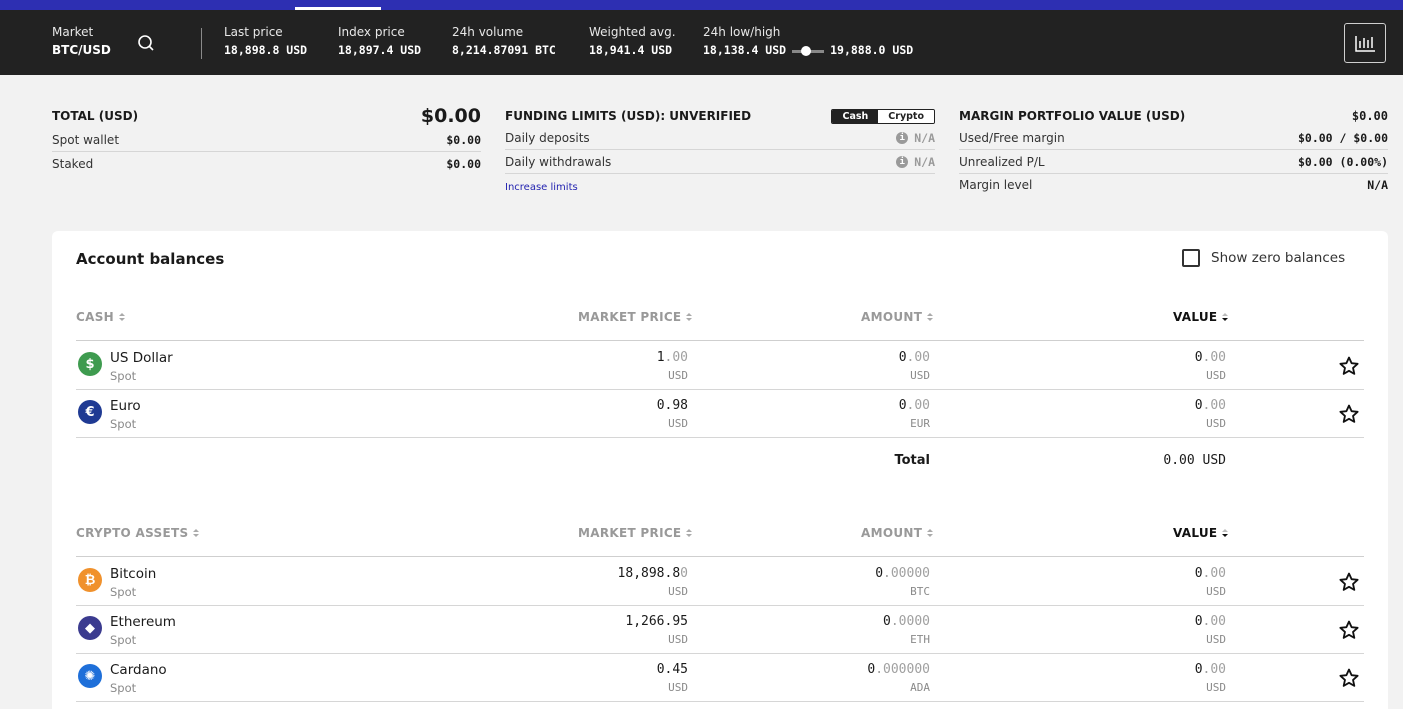  Describe the element at coordinates (920, 423) in the screenshot. I see `amount-unit: EUR` at that location.